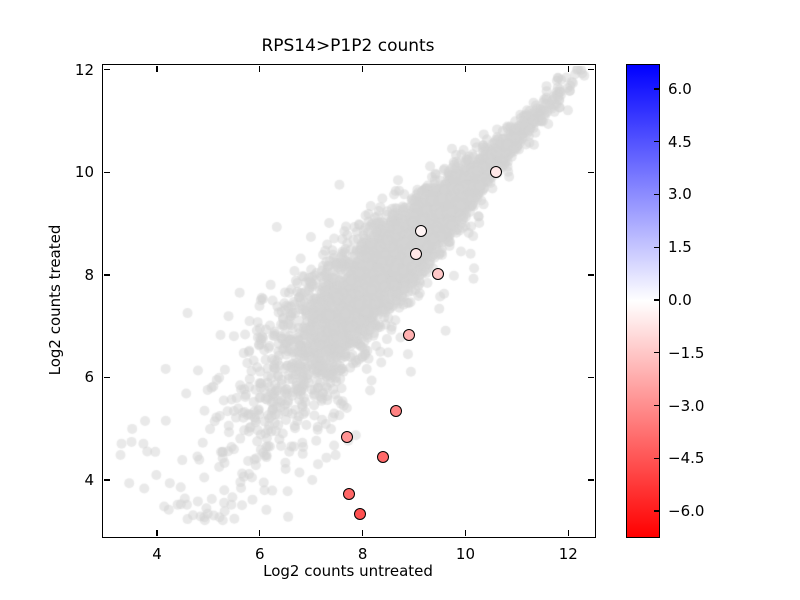 This screenshot has width=800, height=600. I want to click on y-axis-label: Log2 counts treated, so click(55, 300).